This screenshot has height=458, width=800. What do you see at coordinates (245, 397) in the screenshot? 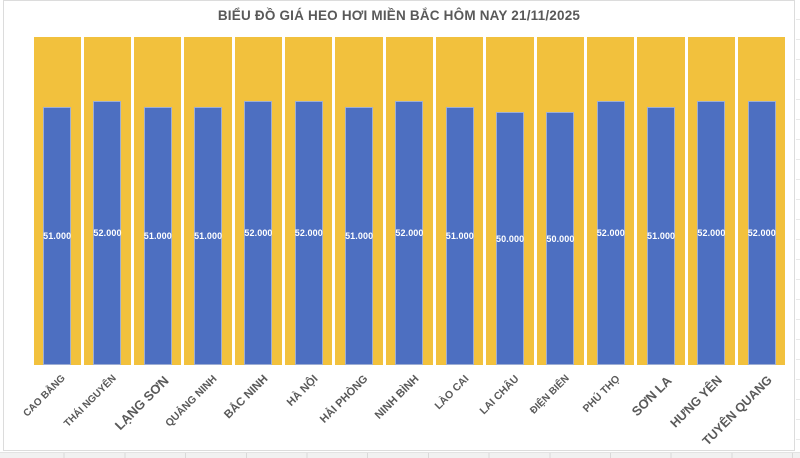
I see `category-label: BẮC NINH` at bounding box center [245, 397].